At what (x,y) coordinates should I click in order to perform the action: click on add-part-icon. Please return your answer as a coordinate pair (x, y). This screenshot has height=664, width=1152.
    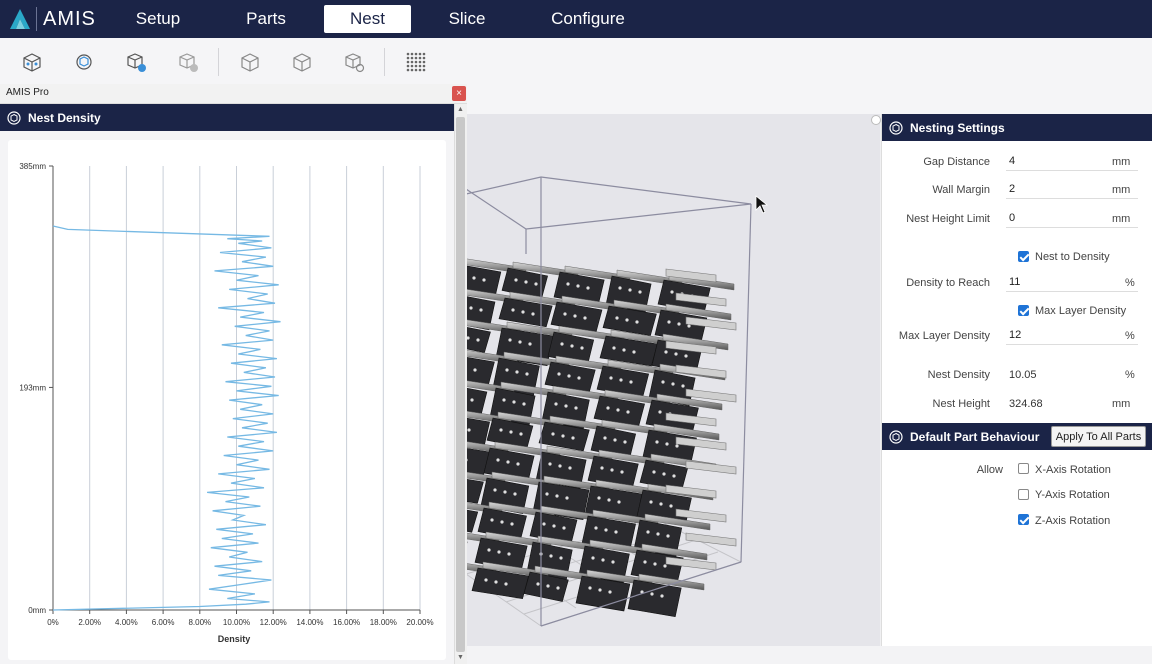
    Looking at the image, I should click on (136, 62).